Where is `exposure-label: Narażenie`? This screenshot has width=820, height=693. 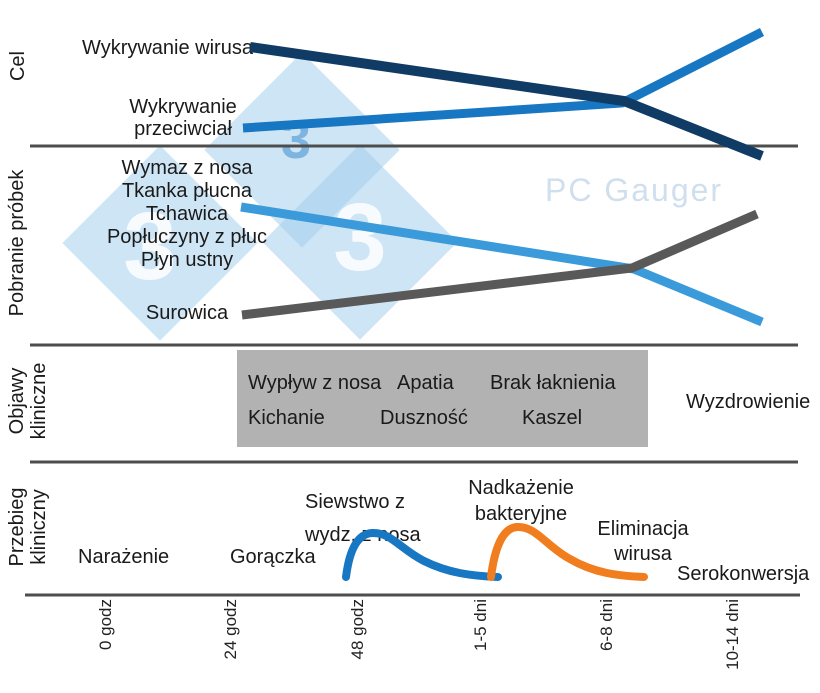 exposure-label: Narażenie is located at coordinates (124, 557).